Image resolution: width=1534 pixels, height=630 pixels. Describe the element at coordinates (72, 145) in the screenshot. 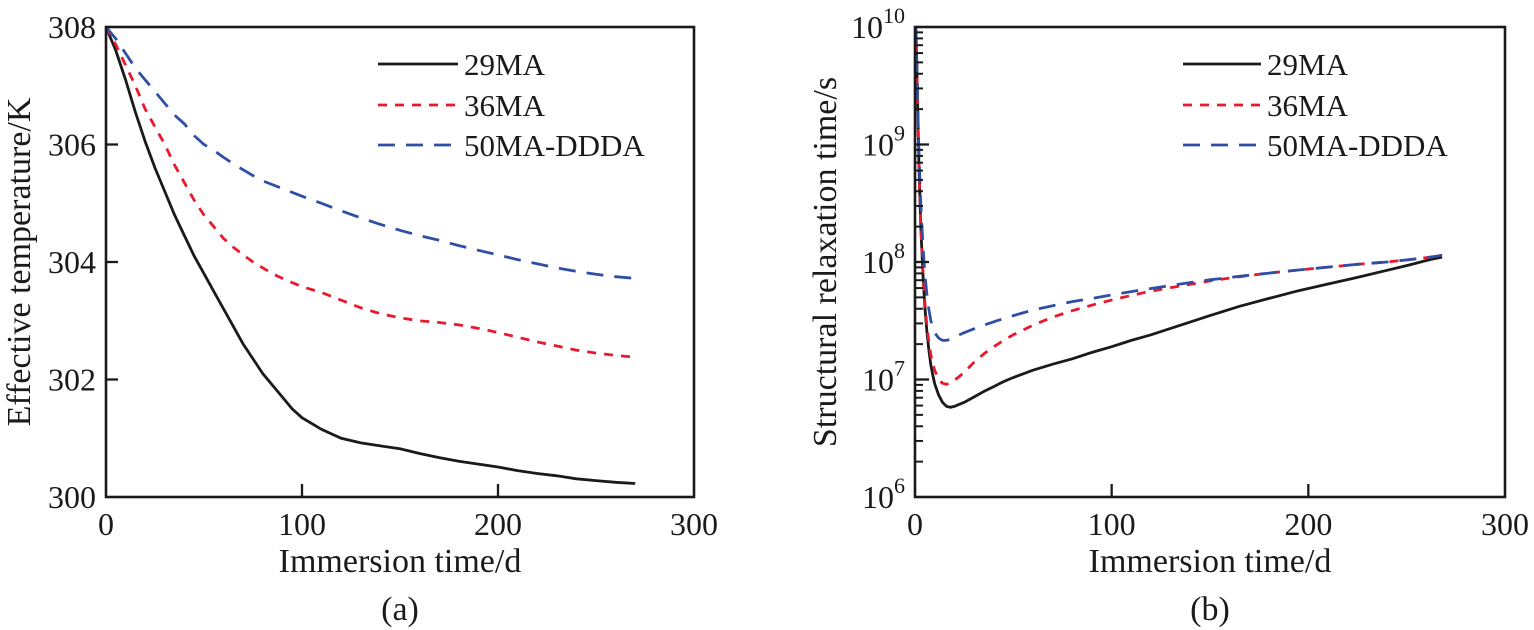

I see `y-tick-label: 306` at that location.